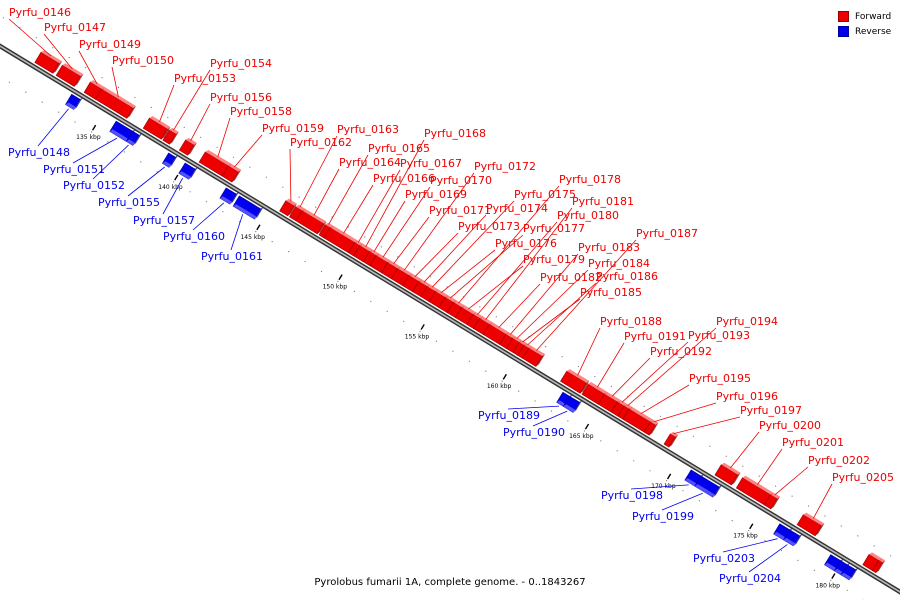  I want to click on gene-label: Pyrfu_0166, so click(404, 178).